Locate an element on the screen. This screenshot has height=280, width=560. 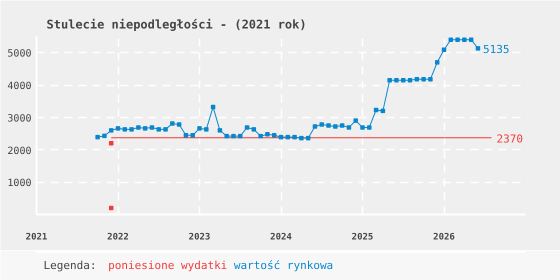
x-tick-label: 2024 is located at coordinates (281, 237).